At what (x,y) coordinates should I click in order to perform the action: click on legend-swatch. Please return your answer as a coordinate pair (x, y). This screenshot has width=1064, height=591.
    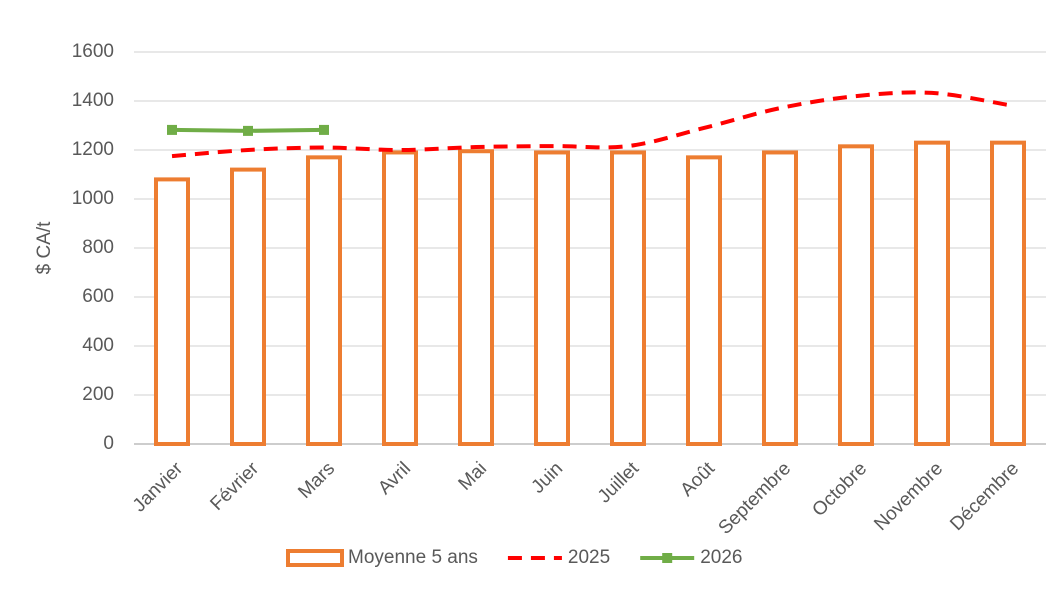
    Looking at the image, I should click on (315, 558).